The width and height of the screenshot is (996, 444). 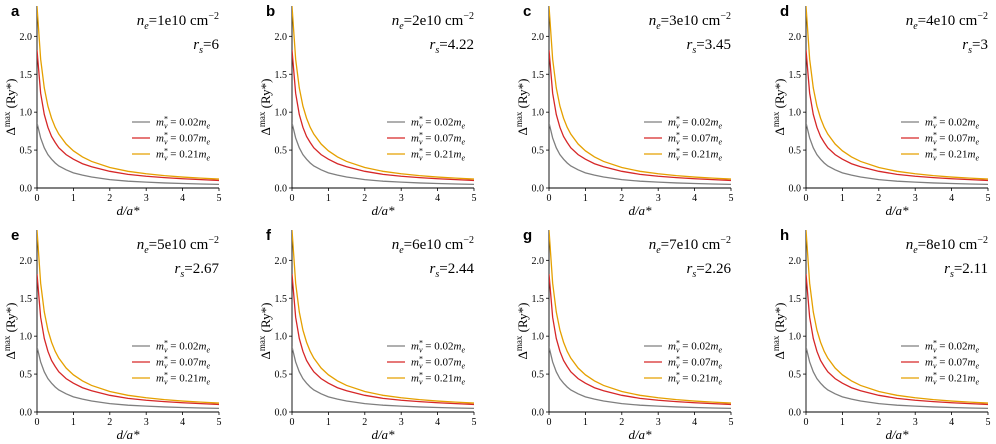 What do you see at coordinates (206, 46) in the screenshot?
I see `rs-label: rs=6` at bounding box center [206, 46].